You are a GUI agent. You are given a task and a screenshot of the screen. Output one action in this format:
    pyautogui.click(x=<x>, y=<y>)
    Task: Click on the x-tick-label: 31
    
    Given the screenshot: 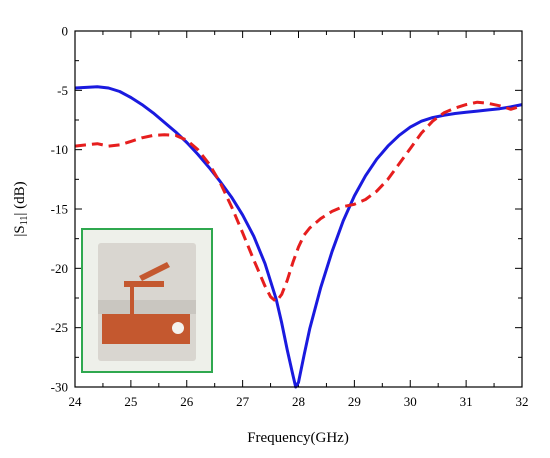 What is the action you would take?
    pyautogui.click(x=466, y=401)
    